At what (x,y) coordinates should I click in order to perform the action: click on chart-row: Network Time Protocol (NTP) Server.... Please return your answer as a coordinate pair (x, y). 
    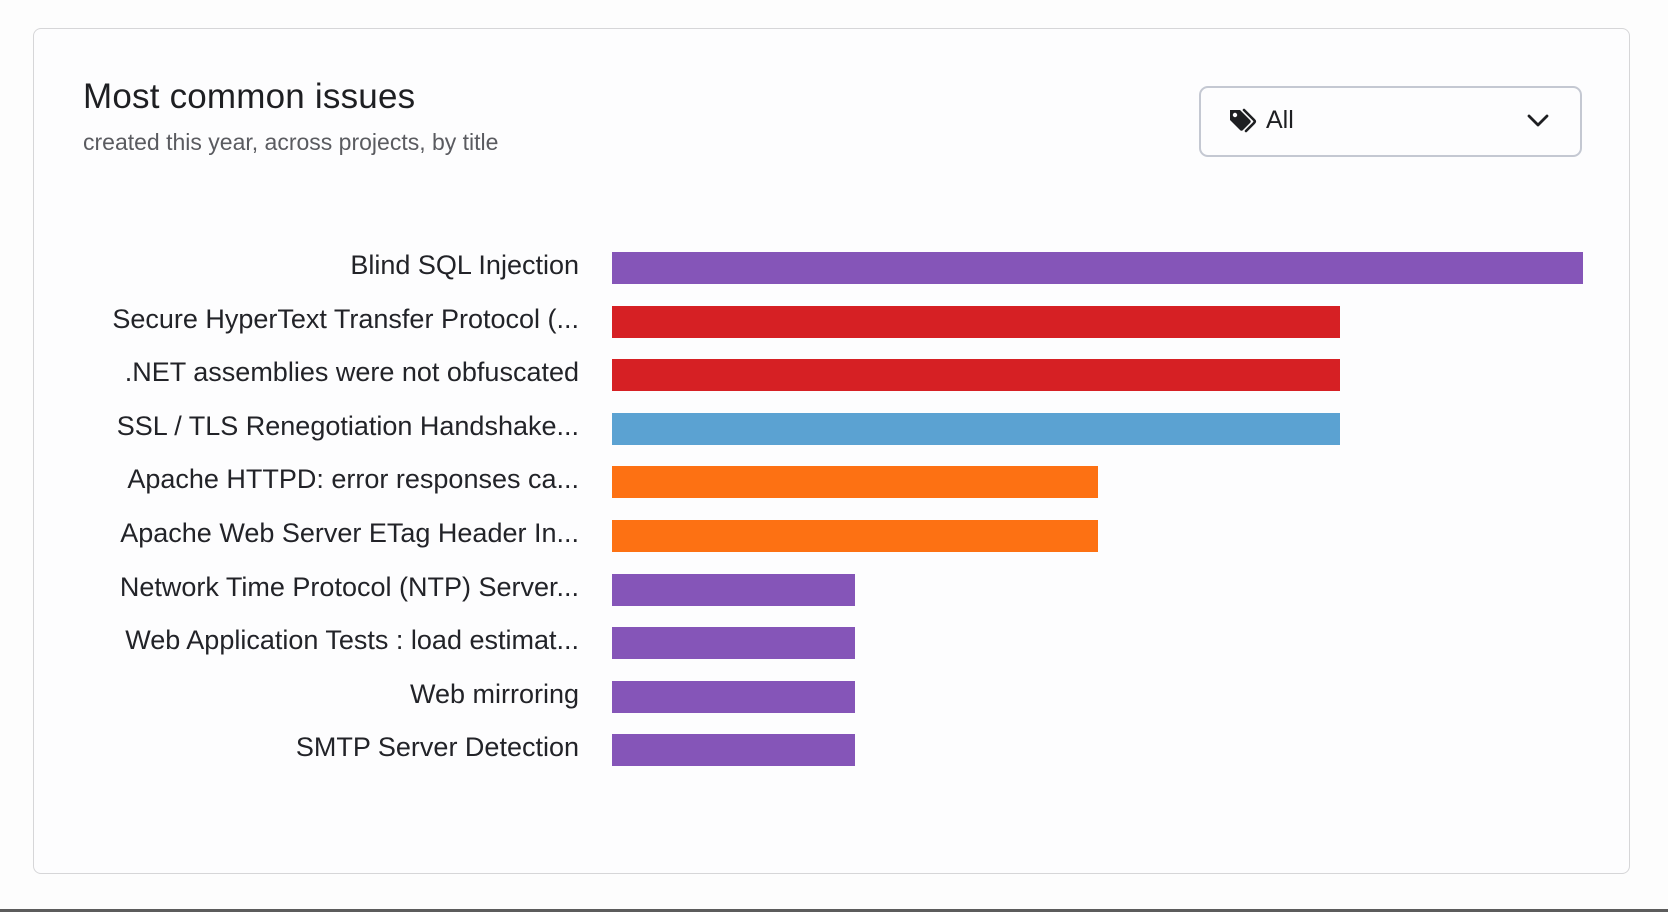
    Looking at the image, I should click on (831, 588).